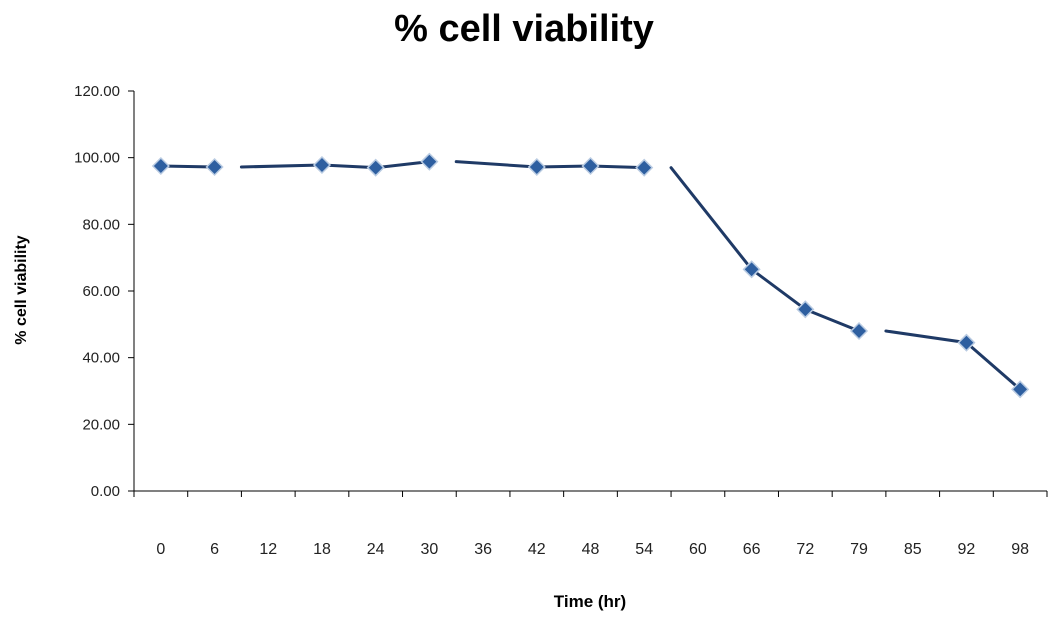 This screenshot has width=1048, height=618. What do you see at coordinates (105, 491) in the screenshot?
I see `y-tick-label: 0.00` at bounding box center [105, 491].